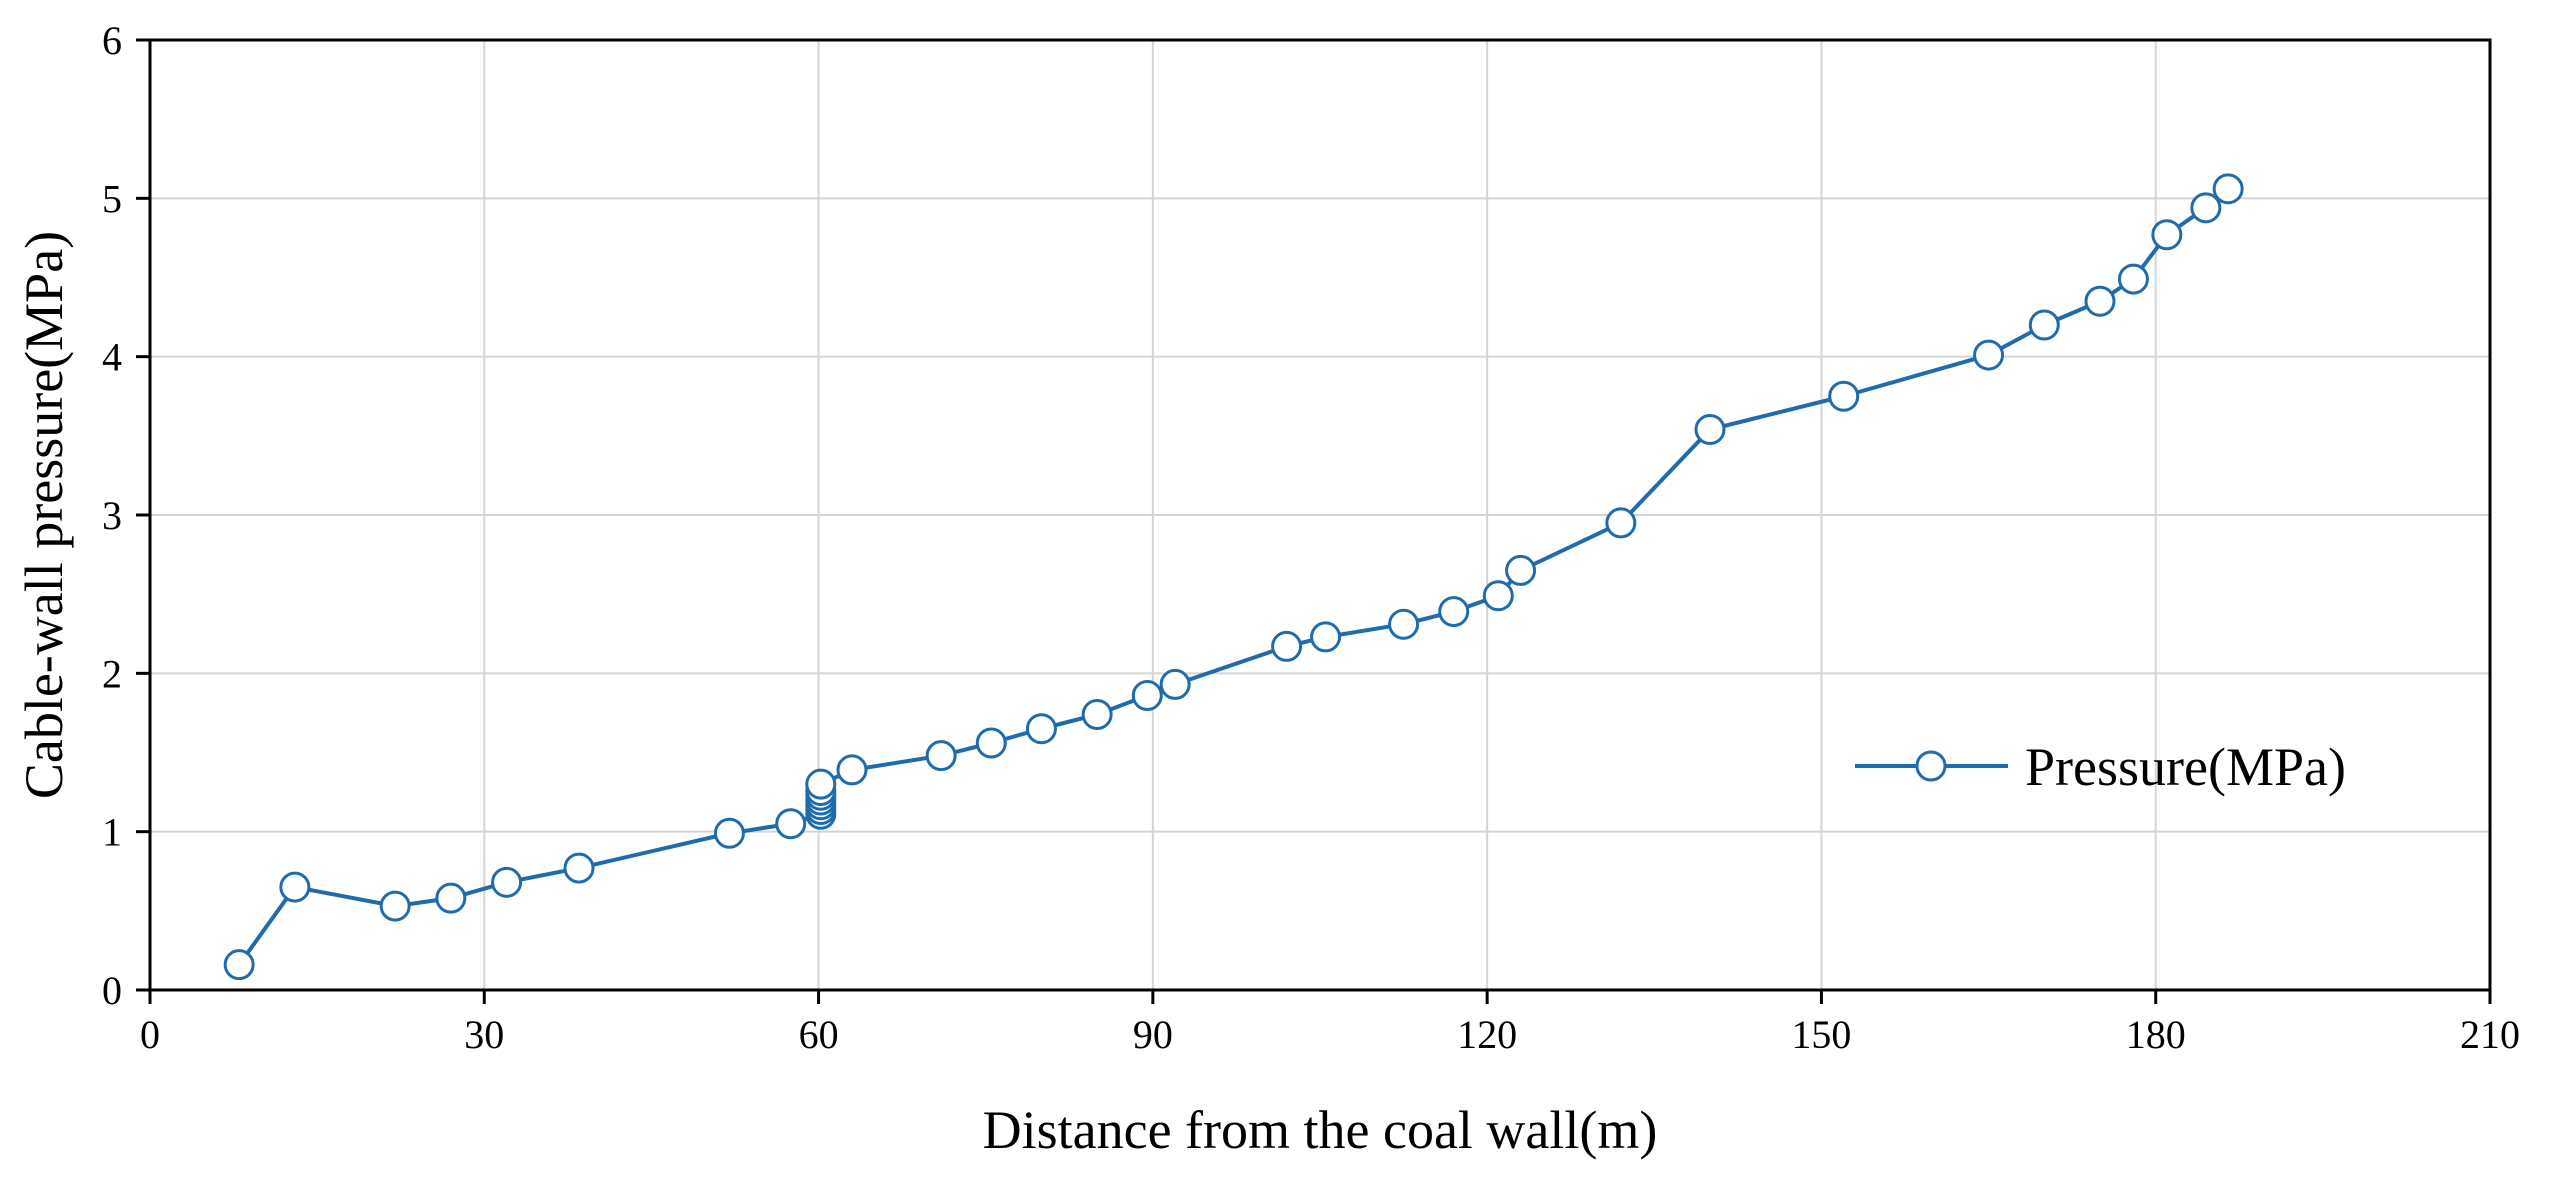 The height and width of the screenshot is (1180, 2555). Describe the element at coordinates (112, 990) in the screenshot. I see `y-tick-label: 0` at that location.